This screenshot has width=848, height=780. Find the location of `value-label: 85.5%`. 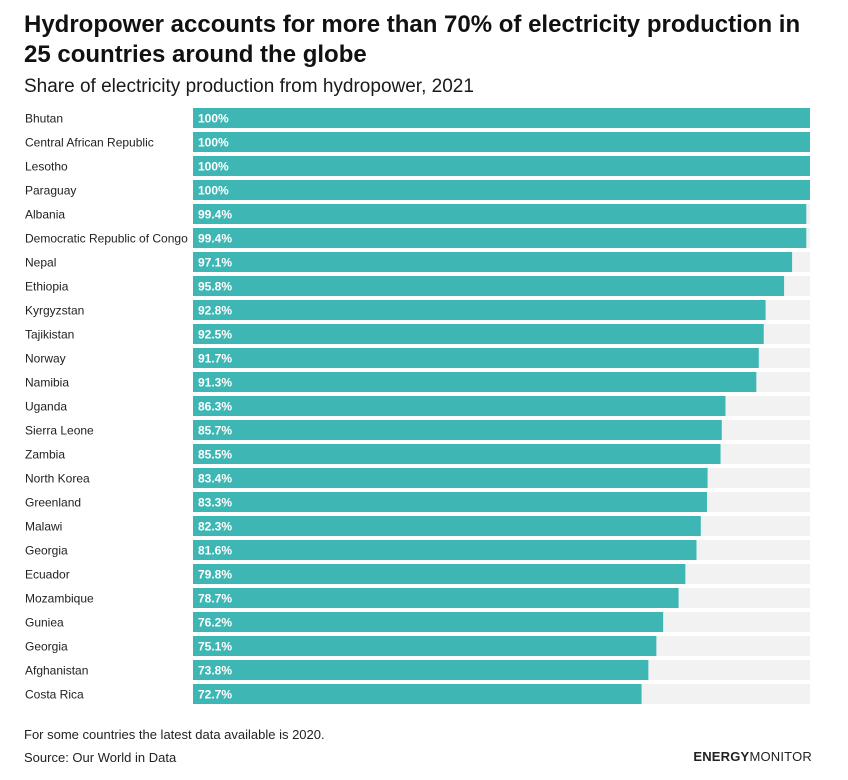

value-label: 85.5% is located at coordinates (215, 455).